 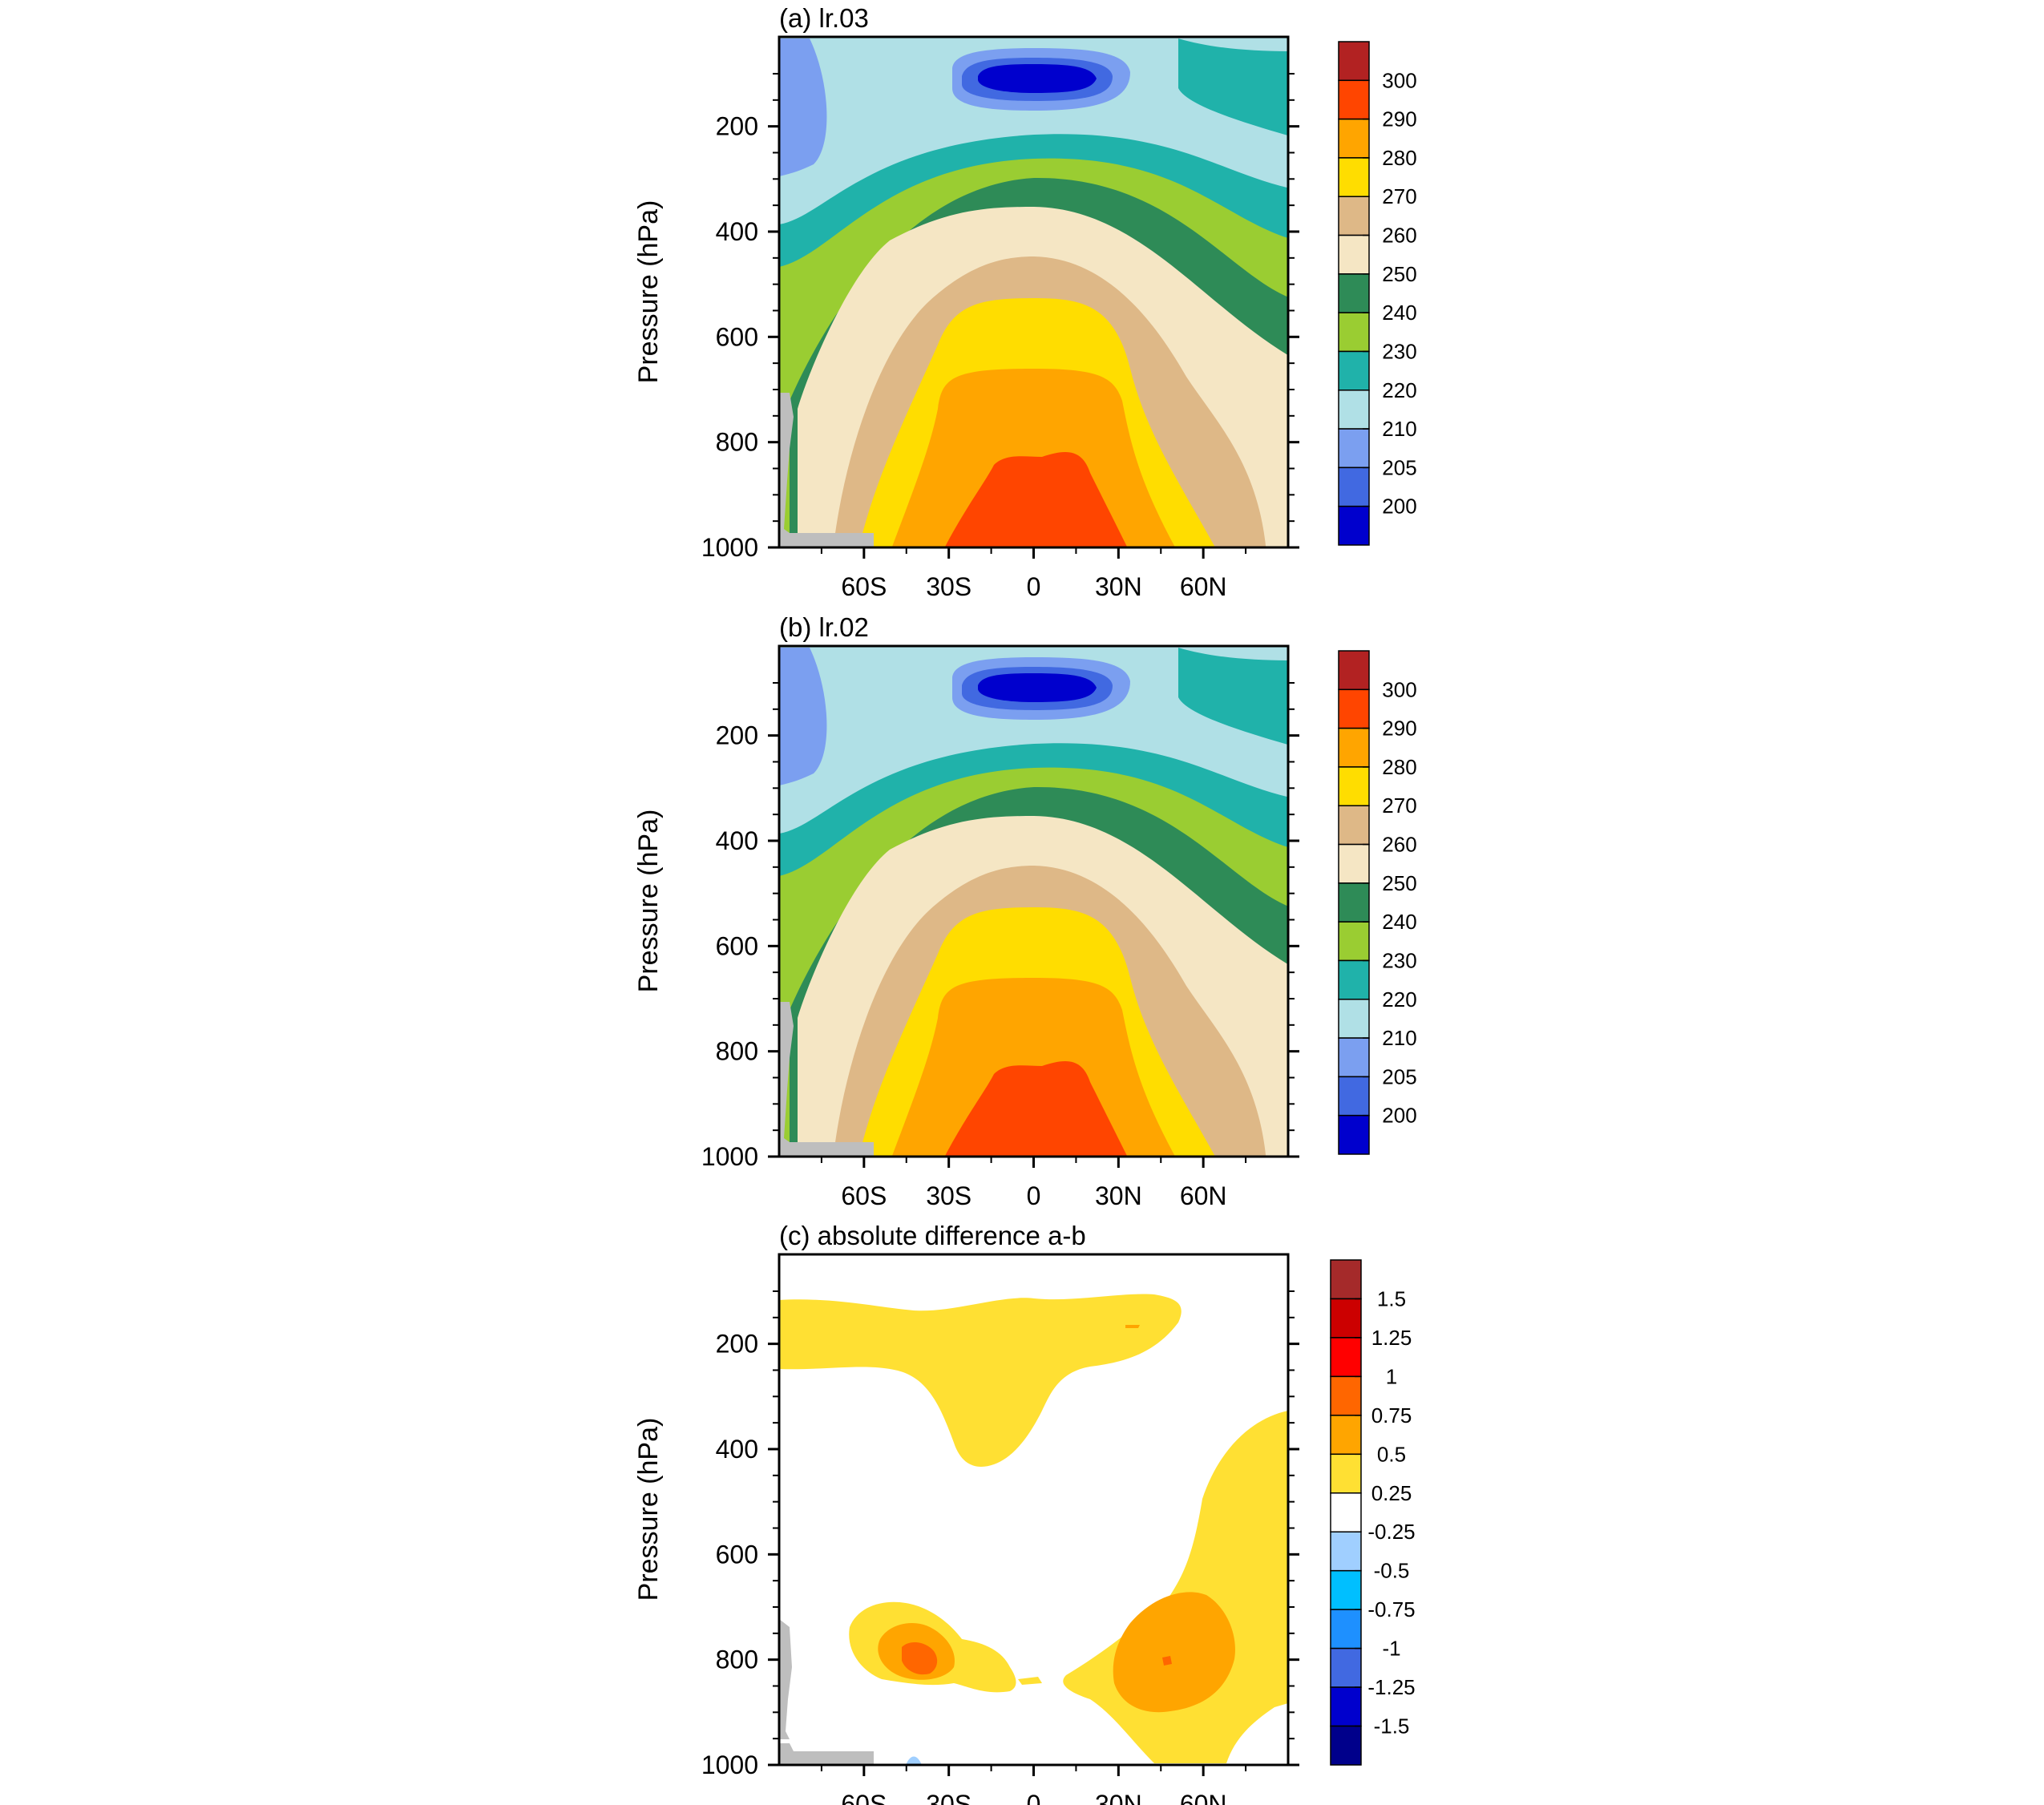 What do you see at coordinates (1399, 767) in the screenshot?
I see `colorbar-b-label: 280` at bounding box center [1399, 767].